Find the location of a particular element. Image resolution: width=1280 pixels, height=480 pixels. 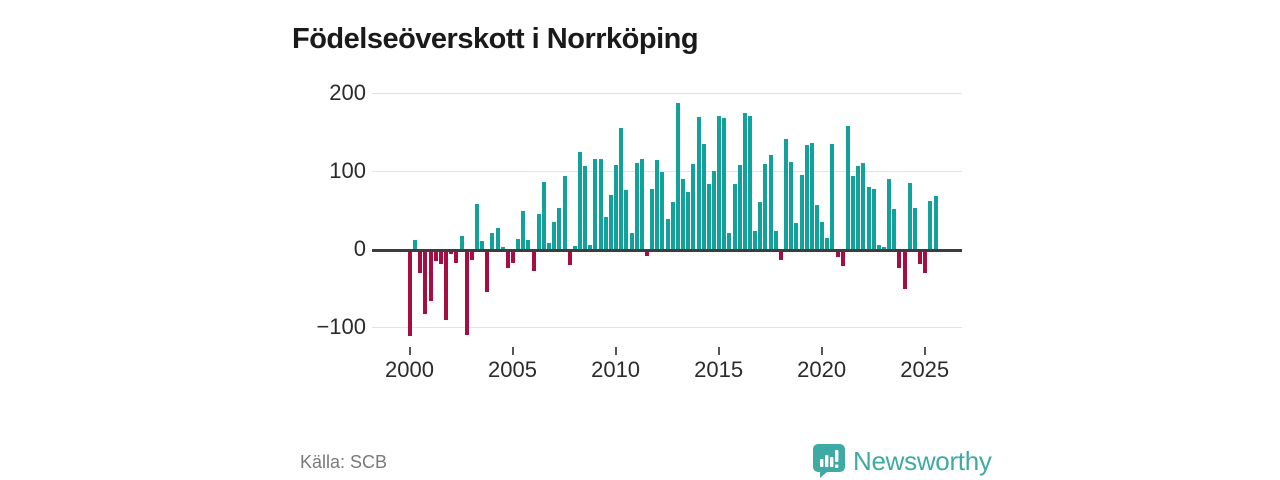

bar-2005-q3 is located at coordinates (523, 229).